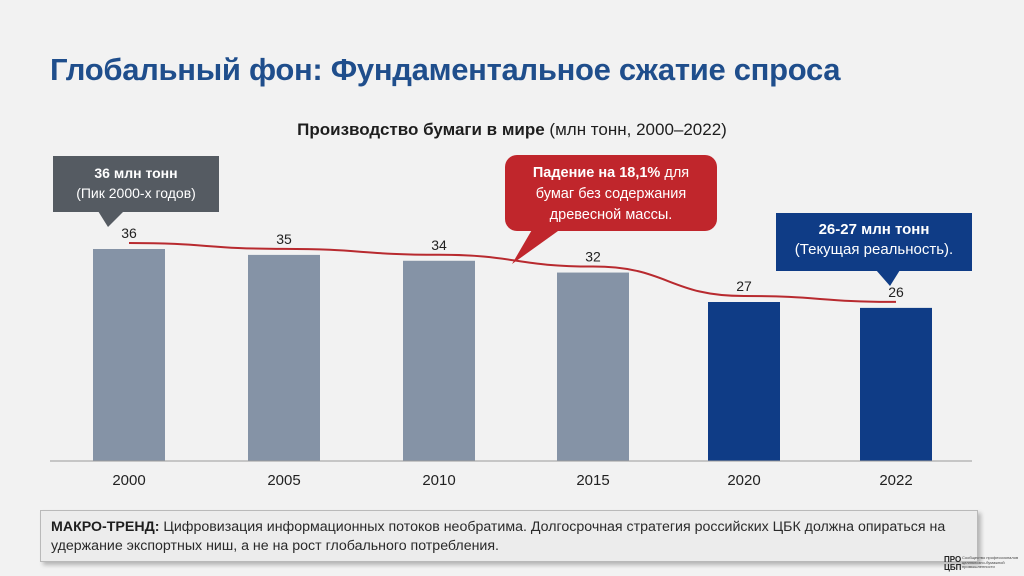 The height and width of the screenshot is (576, 1024). What do you see at coordinates (284, 239) in the screenshot?
I see `value-label: 35` at bounding box center [284, 239].